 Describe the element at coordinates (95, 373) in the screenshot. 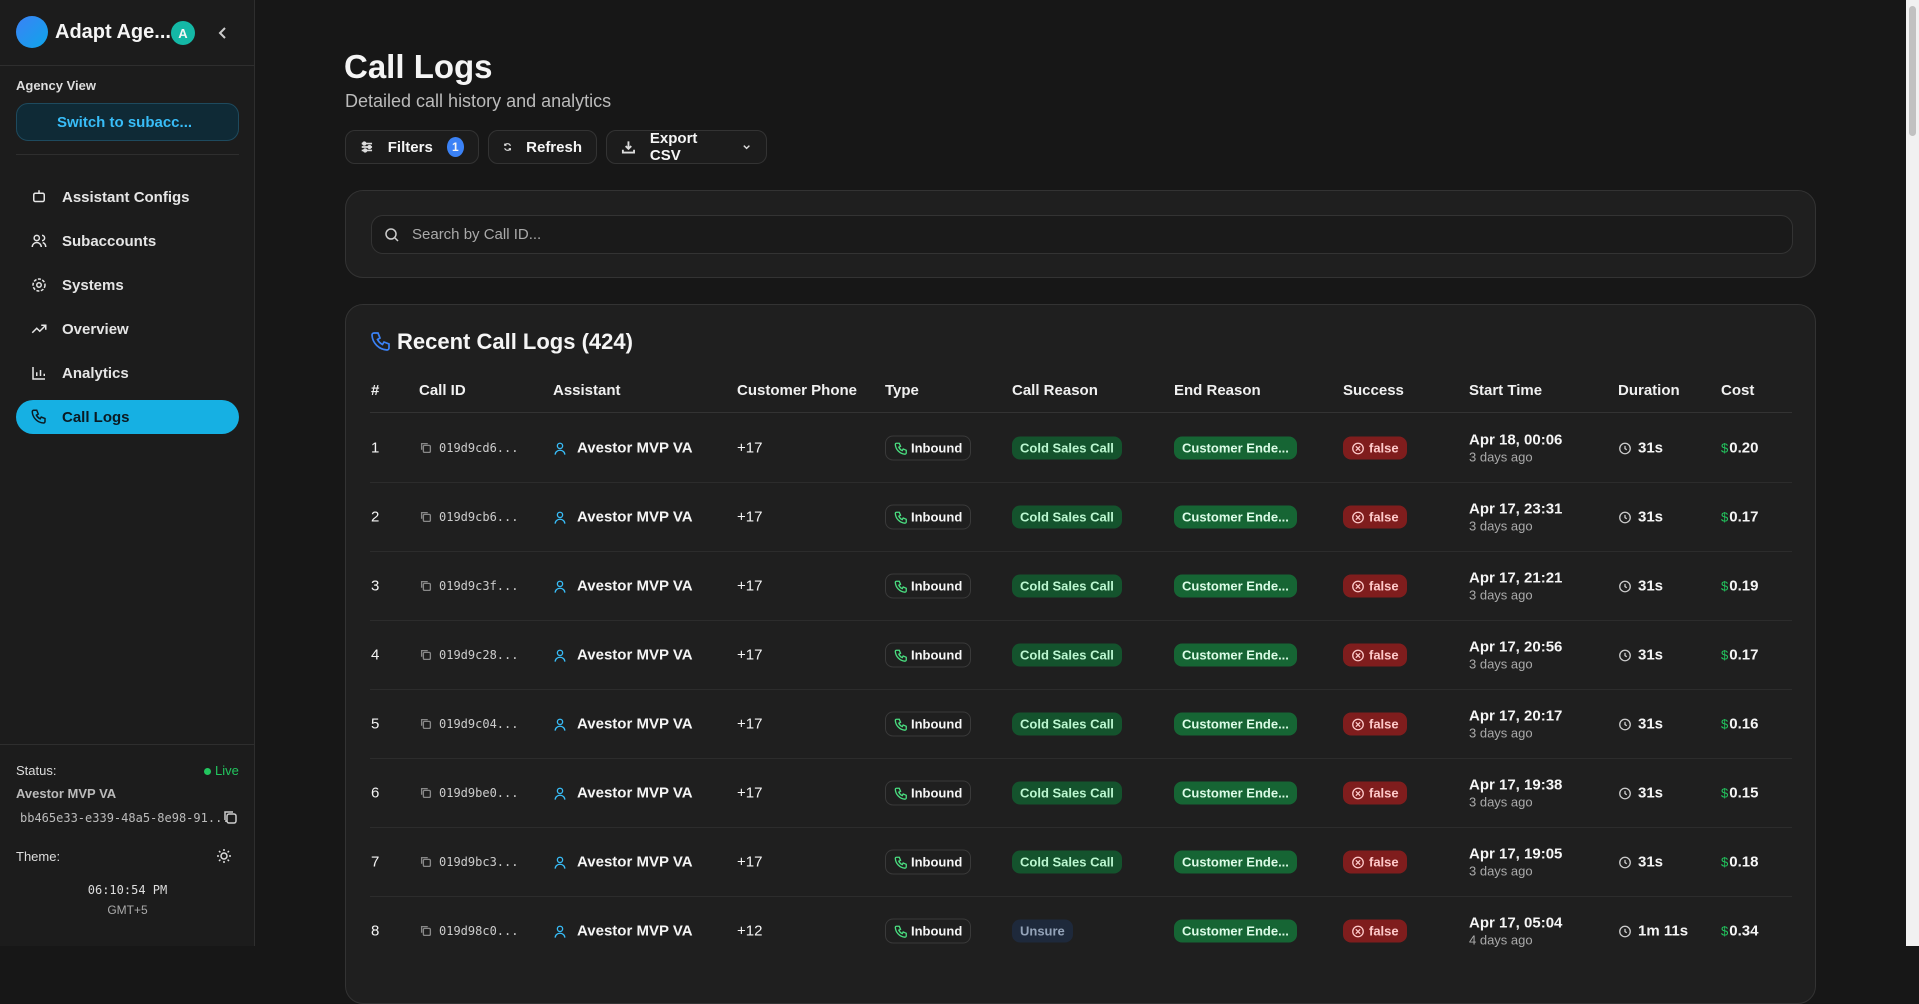

I see `nav-label: Analytics` at that location.